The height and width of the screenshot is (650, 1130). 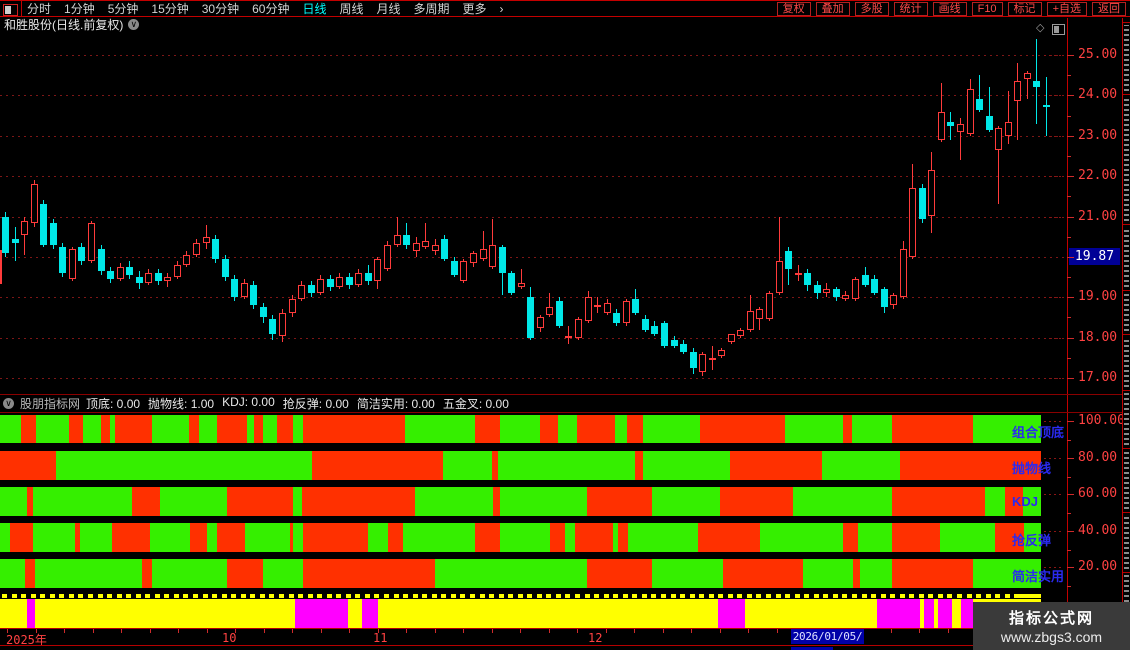 I want to click on period-tab: 1分钟, so click(x=79, y=9).